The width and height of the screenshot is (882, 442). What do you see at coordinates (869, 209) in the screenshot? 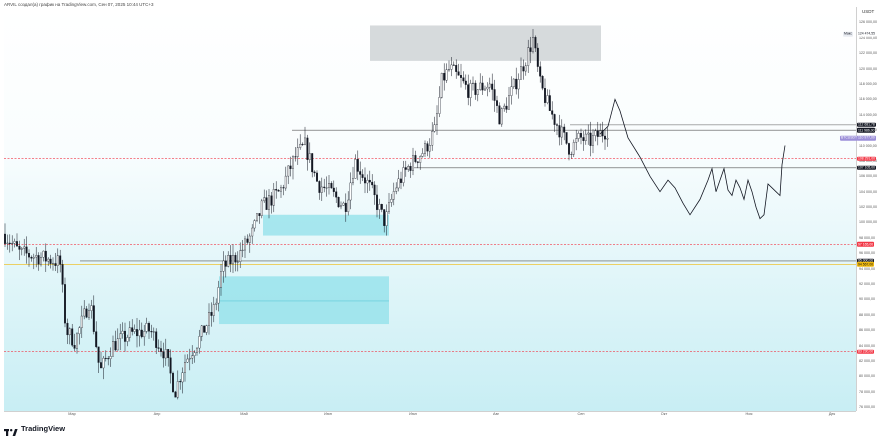
I see `price-axis` at bounding box center [869, 209].